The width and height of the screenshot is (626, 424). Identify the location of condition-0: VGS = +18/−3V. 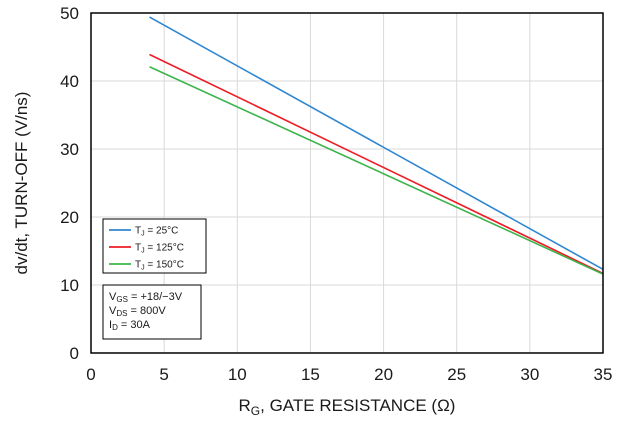
(146, 297).